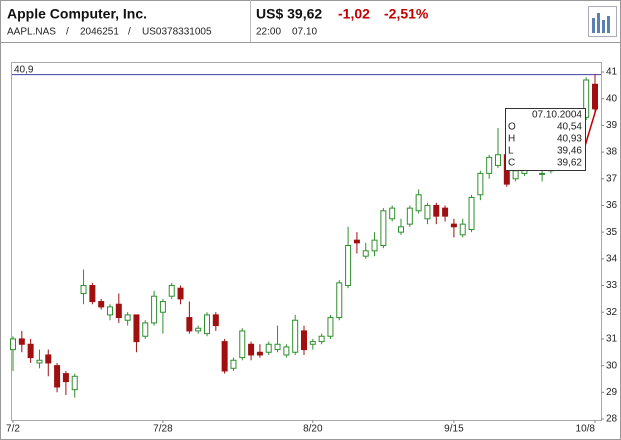 The image size is (621, 440). Describe the element at coordinates (569, 127) in the screenshot. I see `tooltip-value: 40,54` at that location.